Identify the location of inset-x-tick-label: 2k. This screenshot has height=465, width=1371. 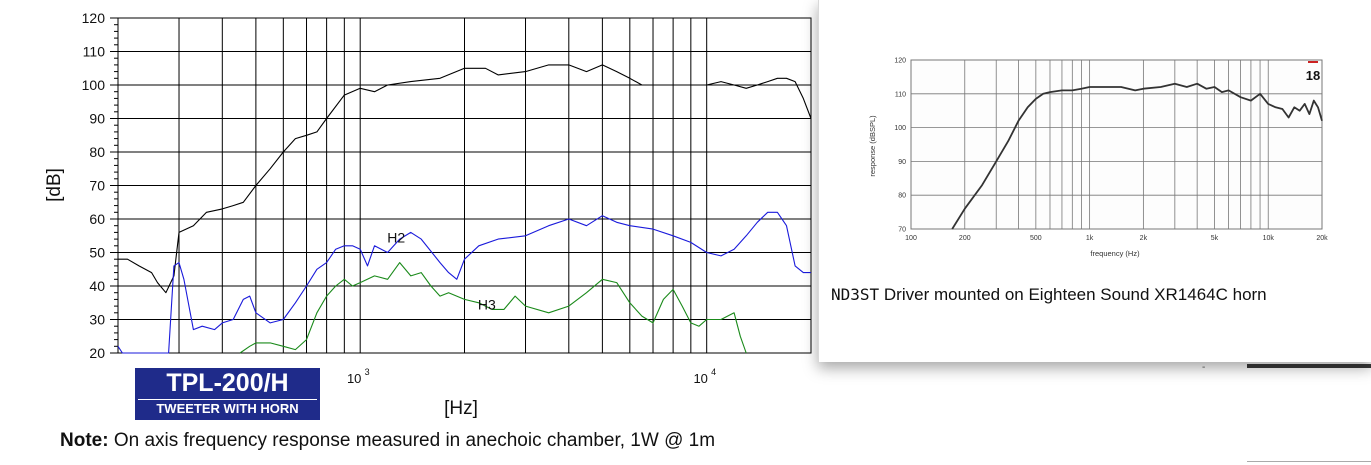
(1144, 238).